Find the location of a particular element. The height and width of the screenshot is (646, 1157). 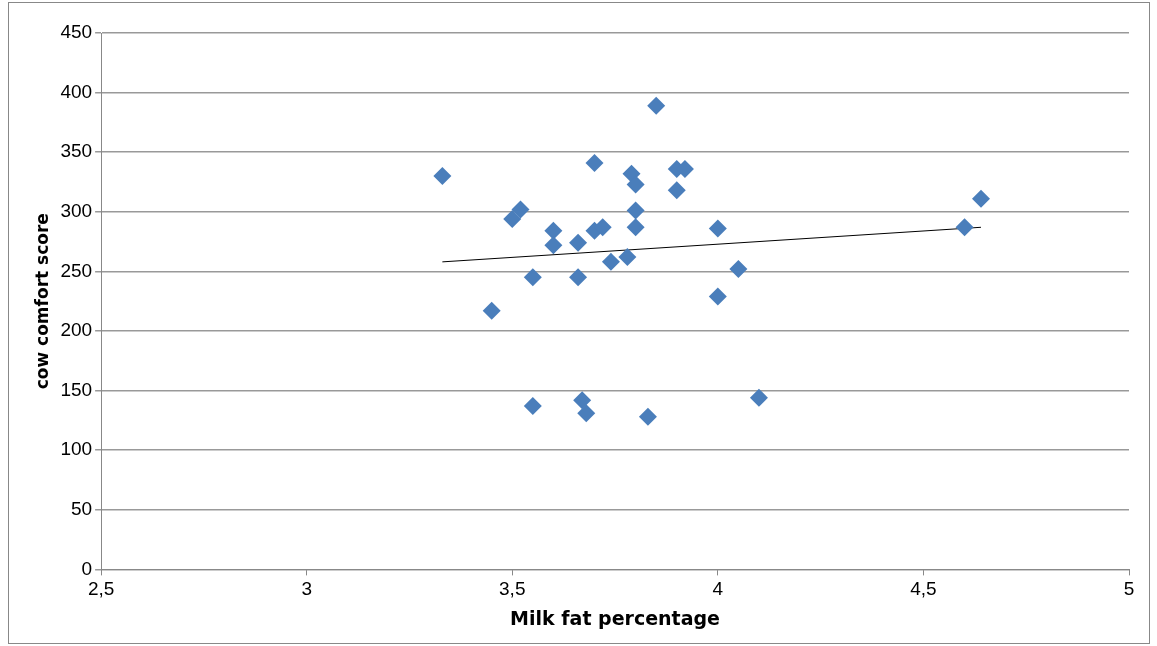

x-tick-label: 2,5 is located at coordinates (101, 589).